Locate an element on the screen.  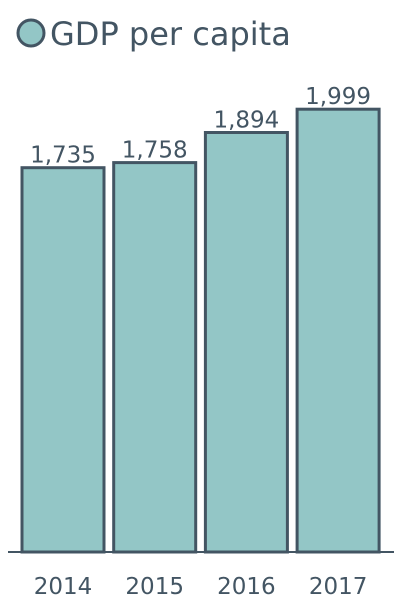
x-tick-label-2016: 2016 is located at coordinates (246, 587).